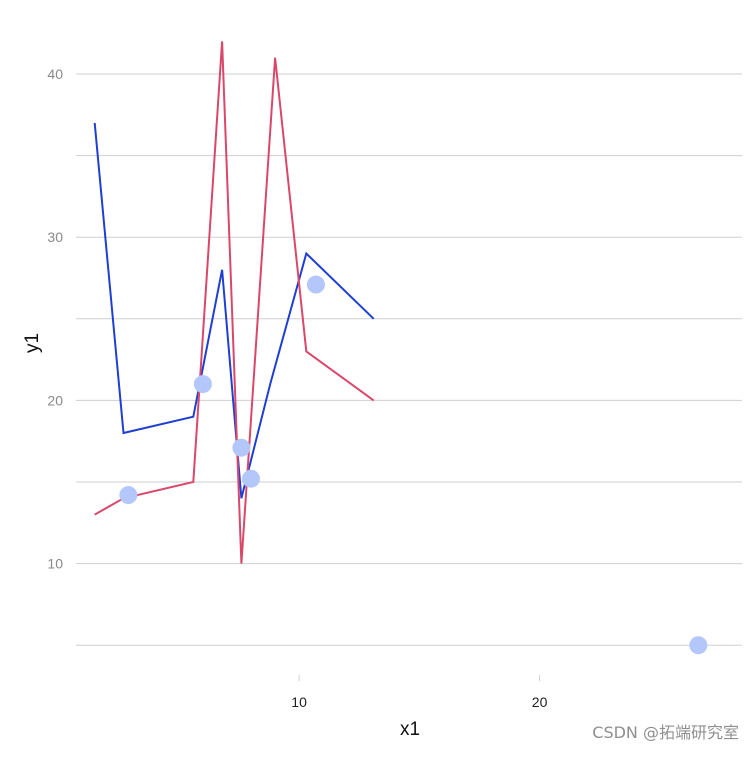 This screenshot has width=753, height=758. Describe the element at coordinates (55, 237) in the screenshot. I see `y-tick-label: 30` at that location.